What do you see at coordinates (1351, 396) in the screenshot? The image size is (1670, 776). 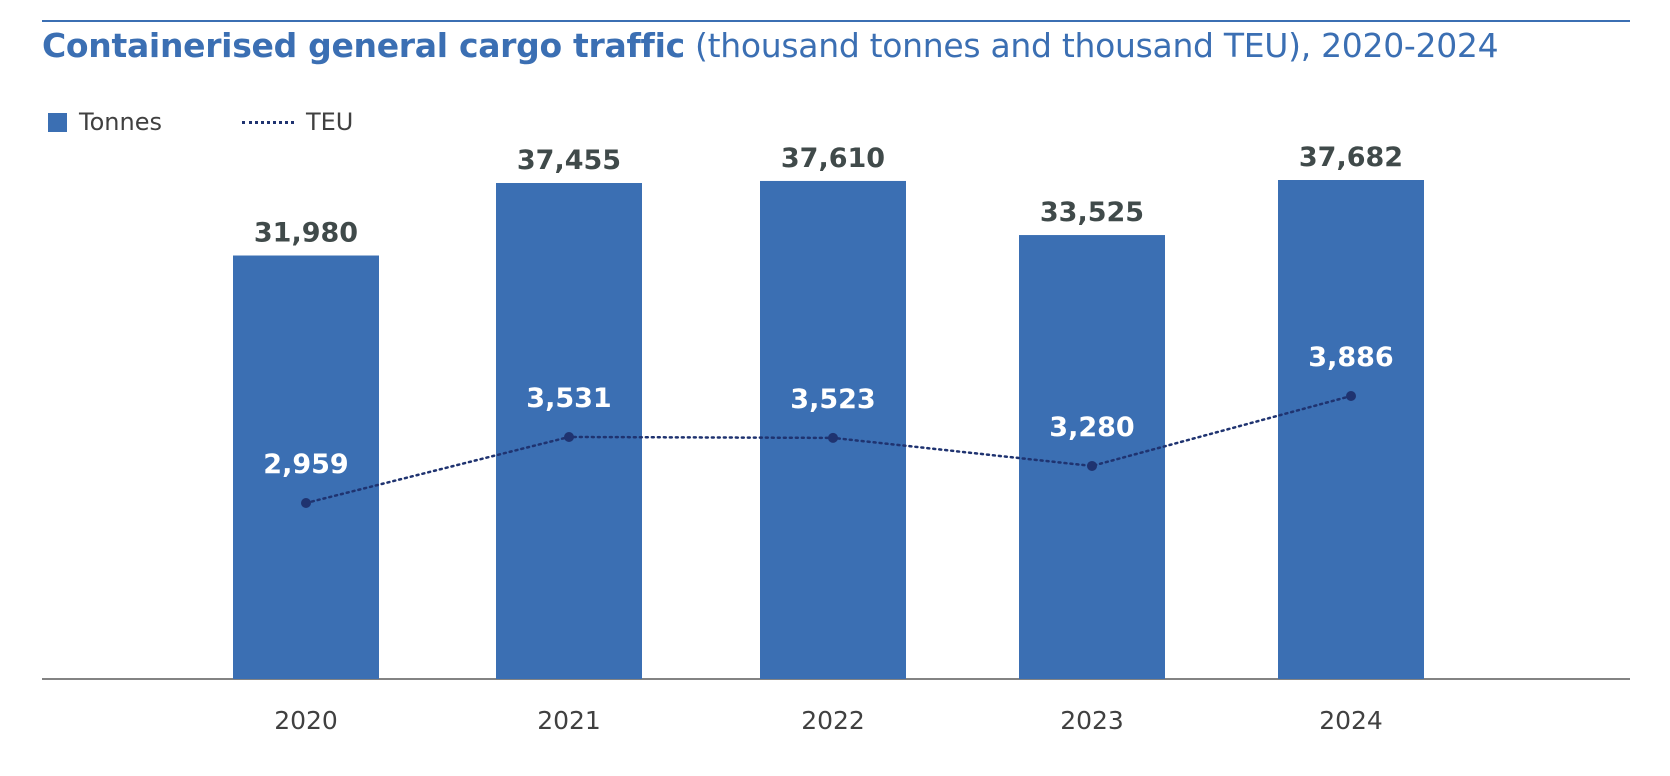 I see `teu-point-2024` at bounding box center [1351, 396].